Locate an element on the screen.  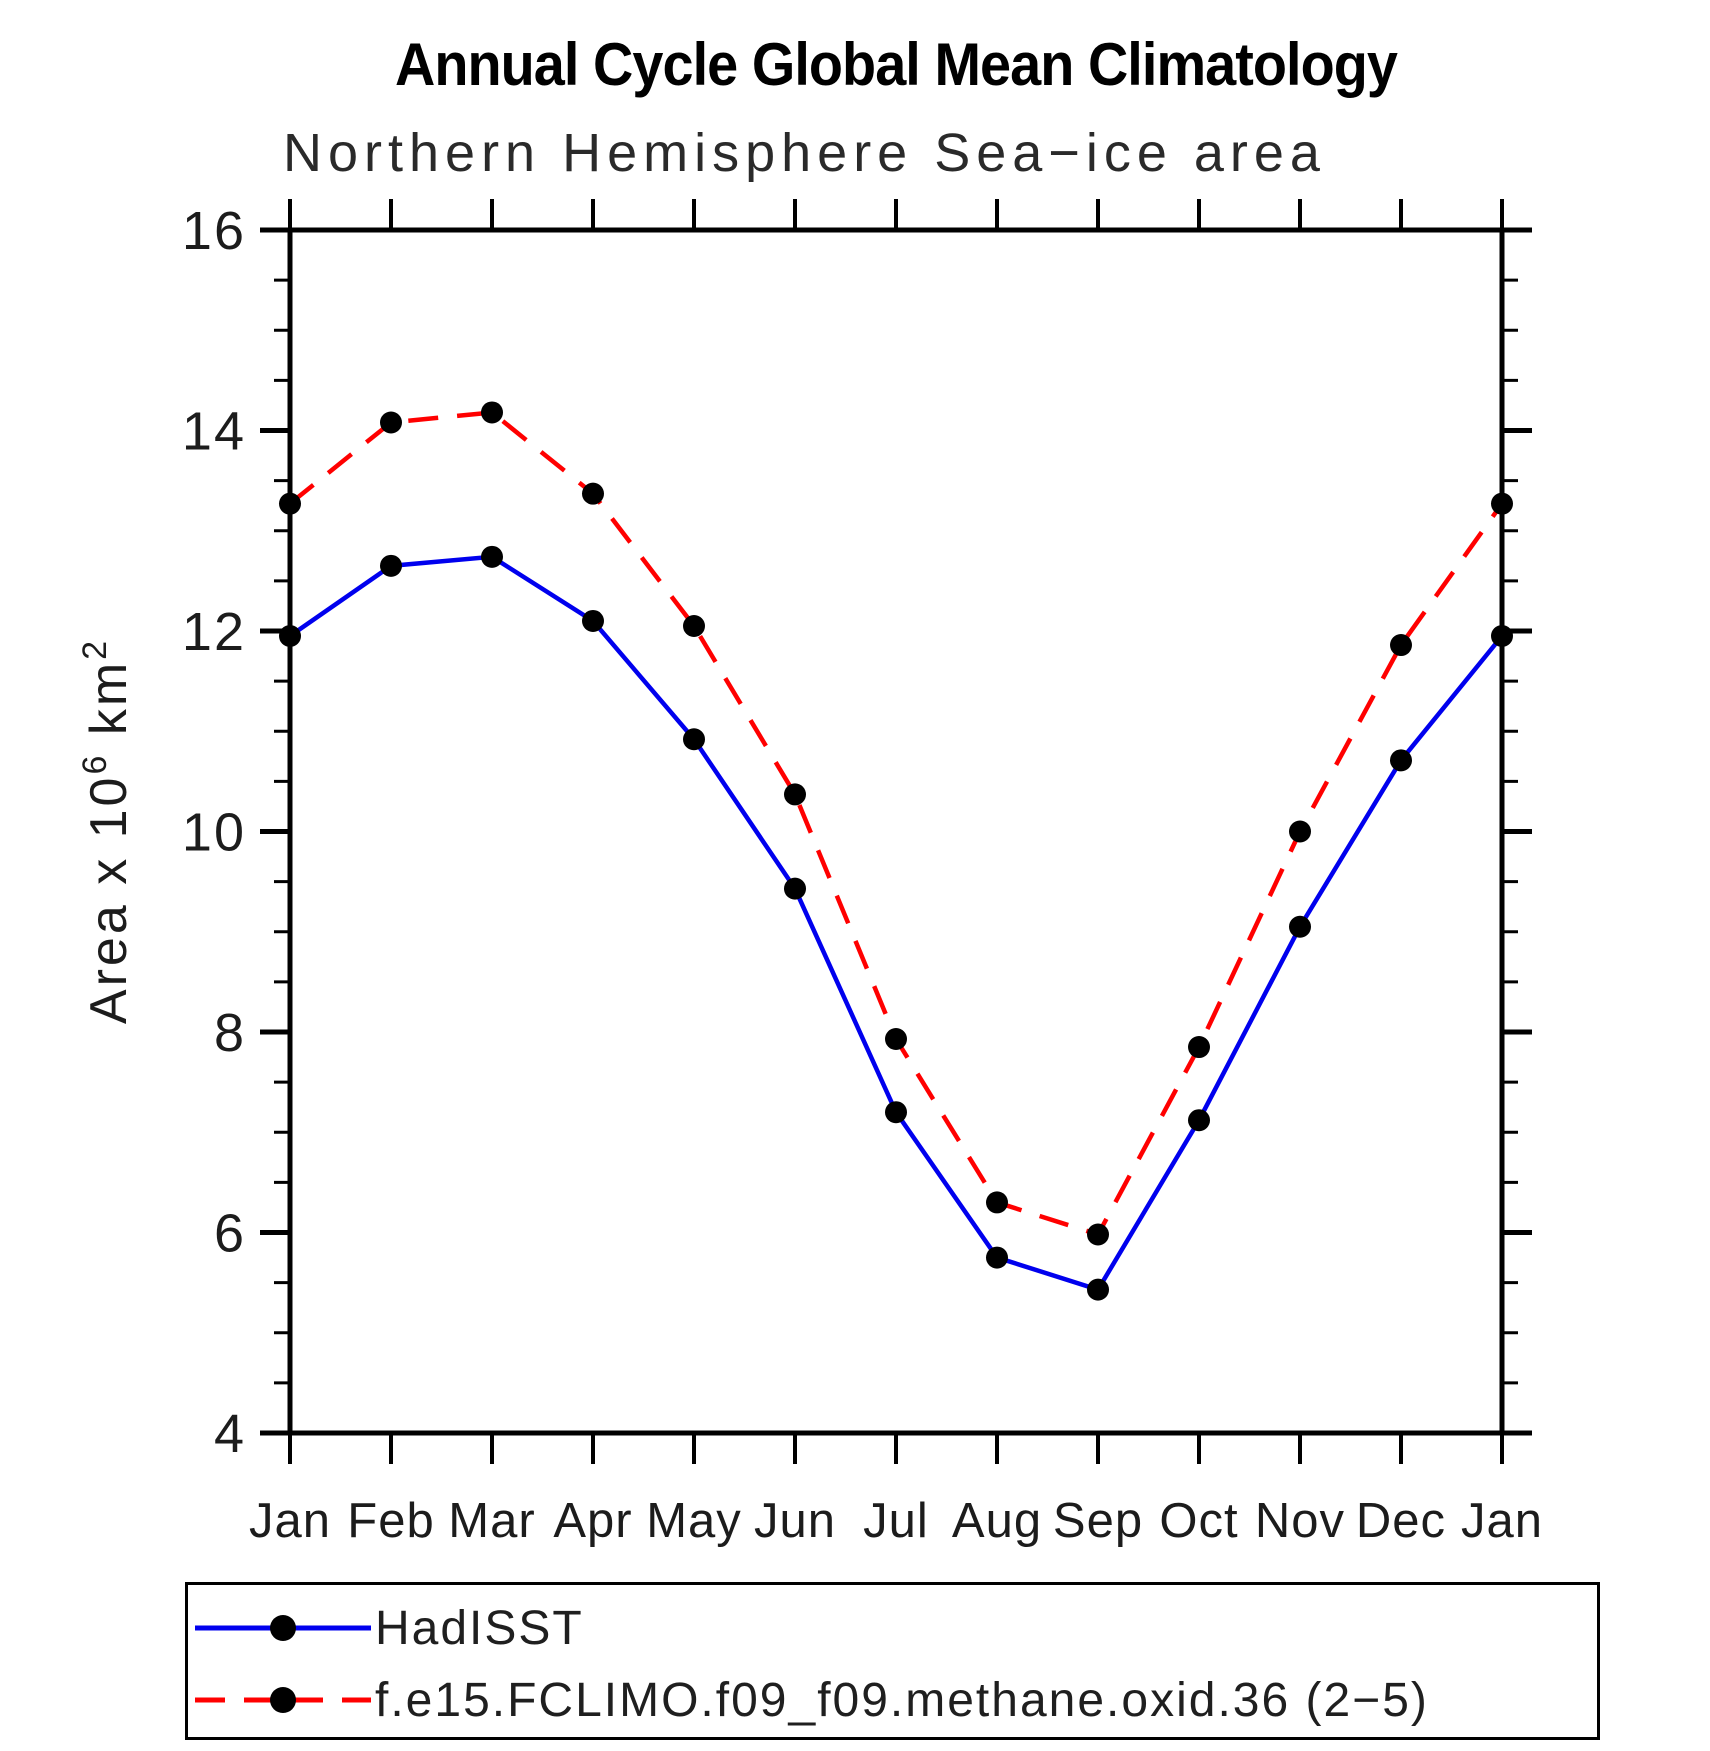
y-tick-label: 8 is located at coordinates (230, 1033).